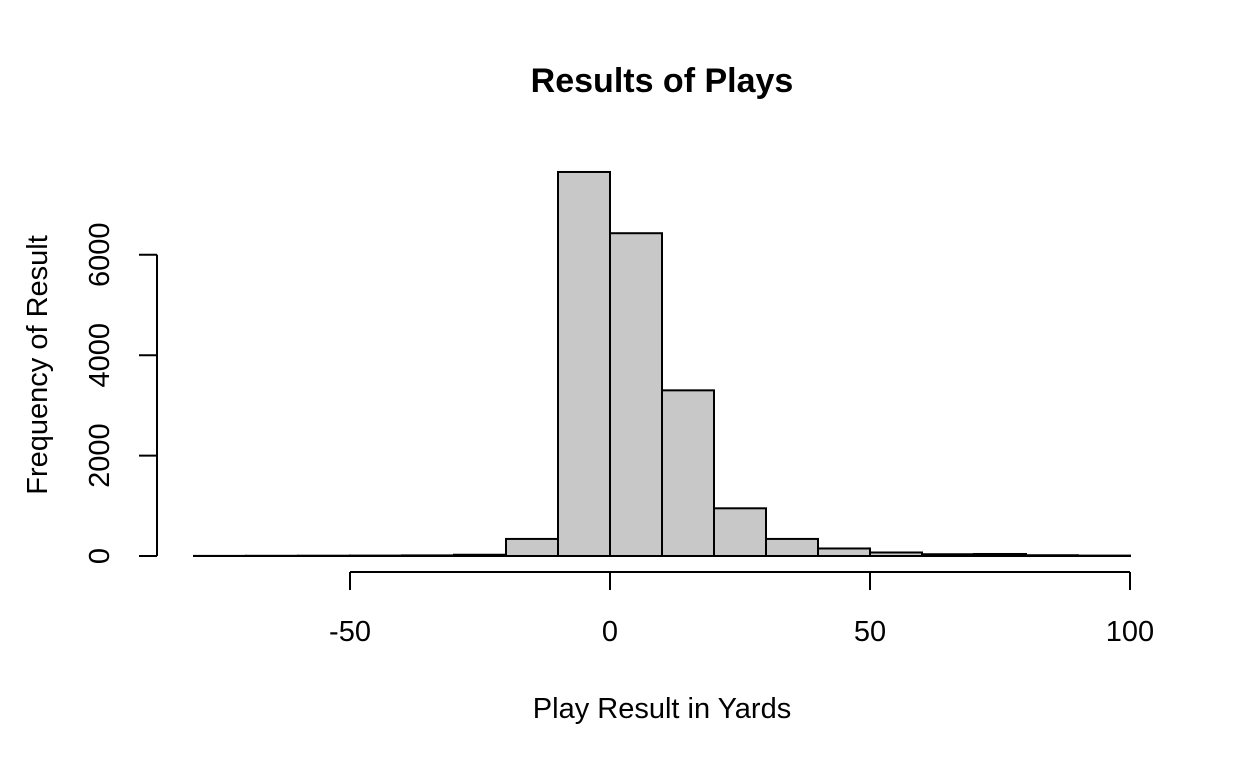  I want to click on y-tick-label: 2000, so click(100, 455).